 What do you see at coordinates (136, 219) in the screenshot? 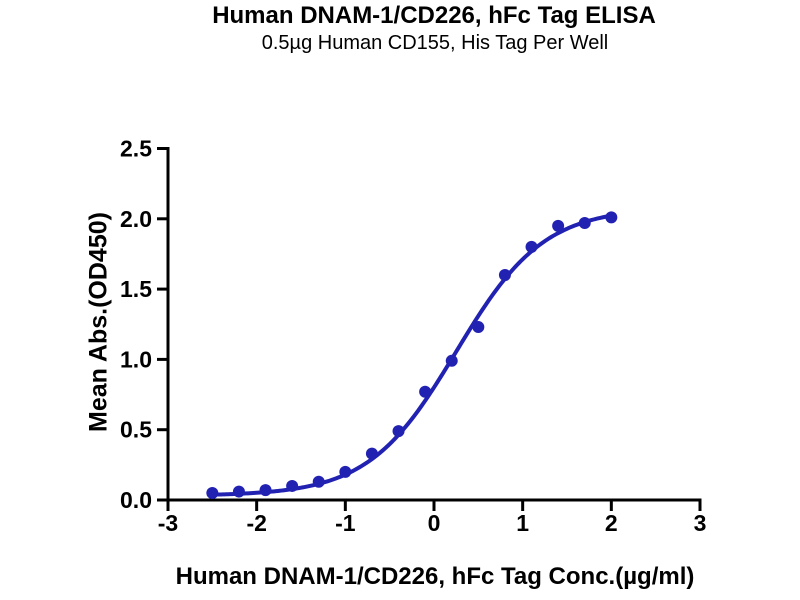
I see `y-tick-label: 2.0` at bounding box center [136, 219].